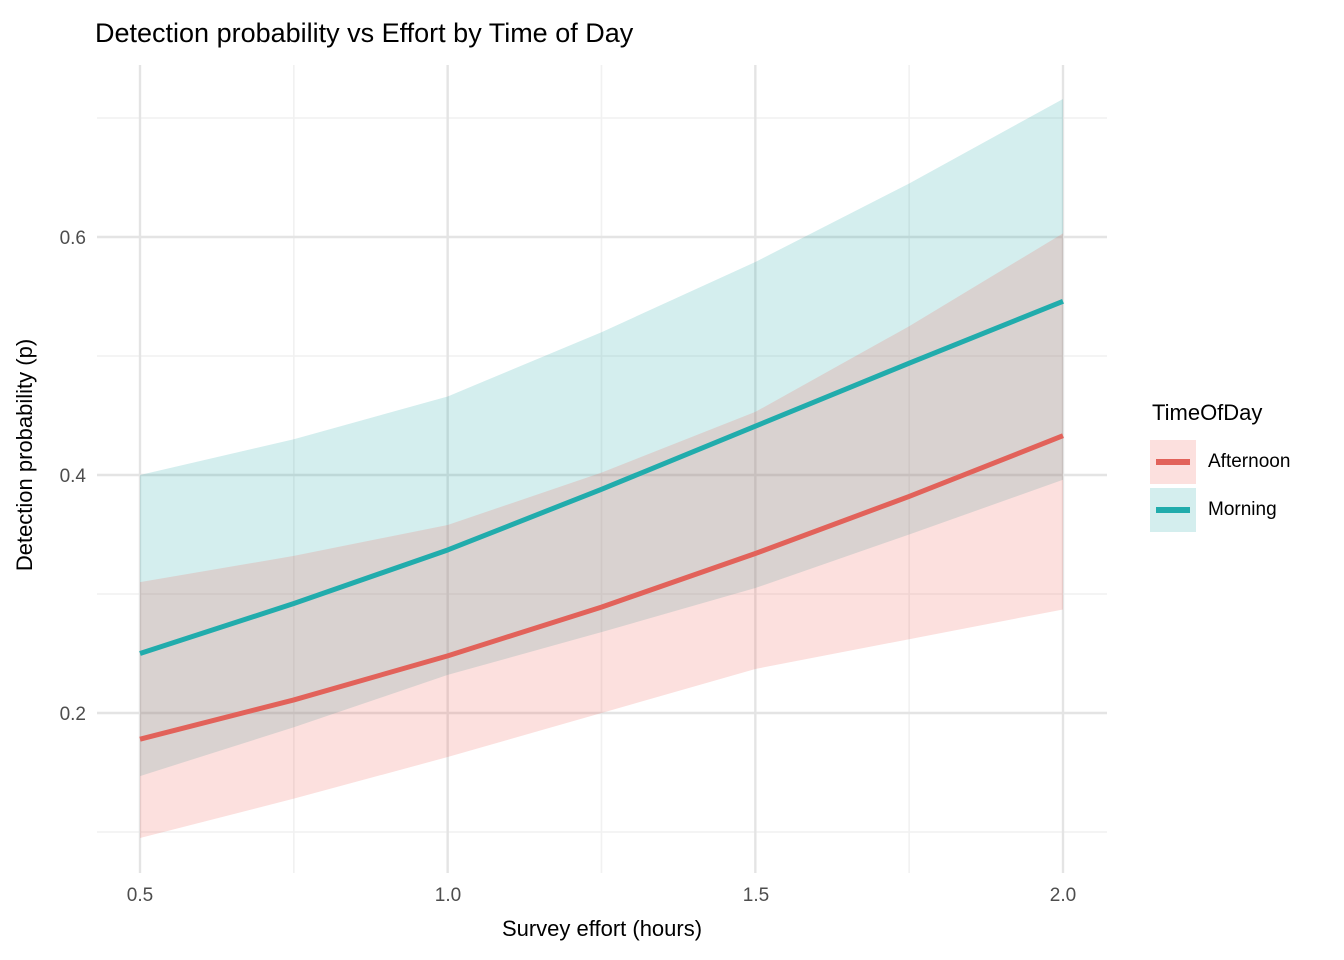 This screenshot has width=1344, height=960. Describe the element at coordinates (1207, 412) in the screenshot. I see `legend-title: TimeOfDay` at that location.